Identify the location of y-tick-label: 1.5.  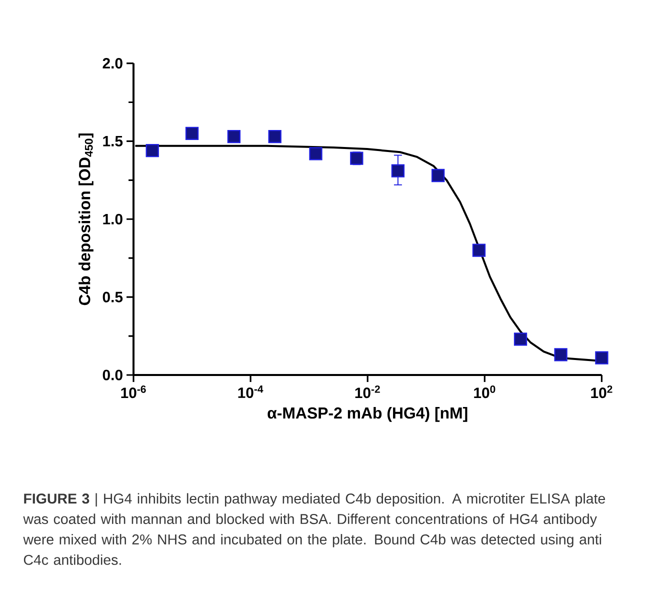
(113, 141).